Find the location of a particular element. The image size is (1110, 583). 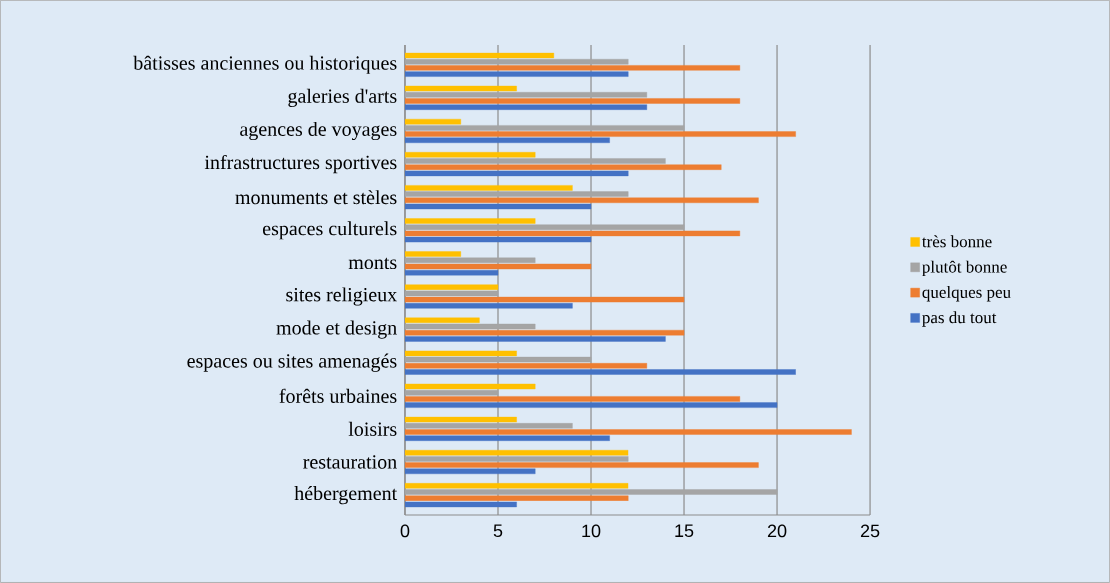

y-tick-label: restauration is located at coordinates (350, 462).